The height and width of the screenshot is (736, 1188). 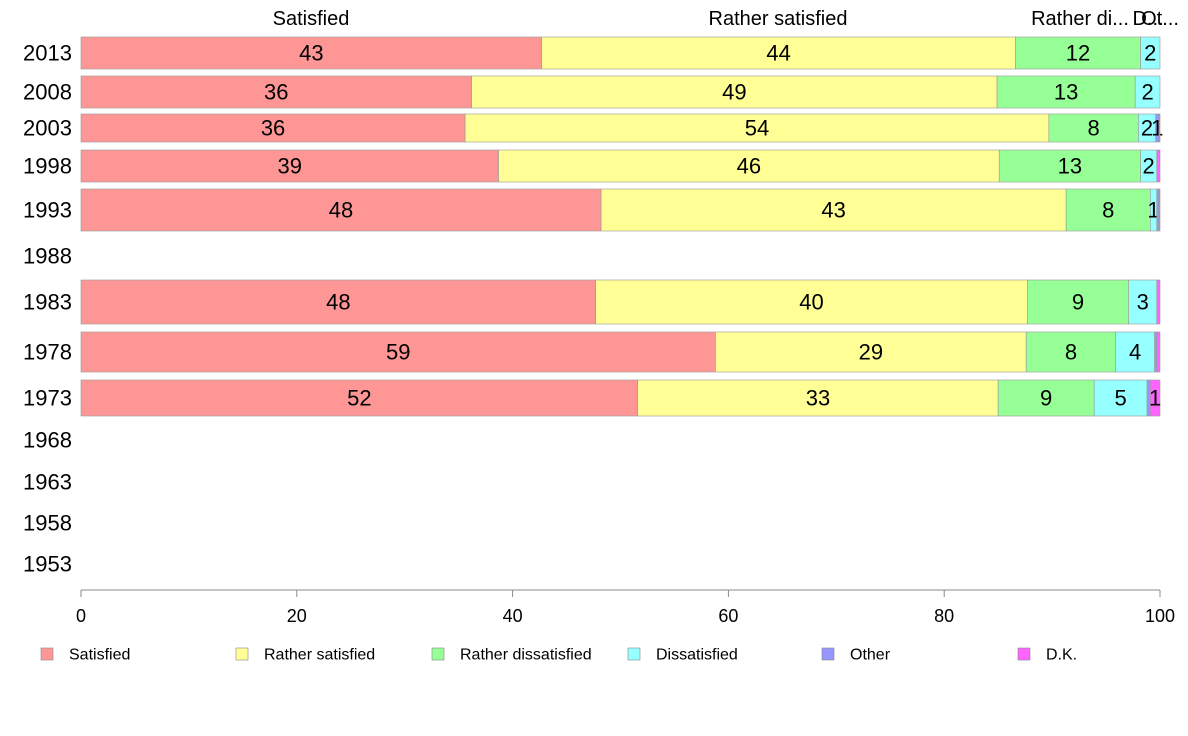 What do you see at coordinates (1158, 302) in the screenshot?
I see `bar-1983-d-k-` at bounding box center [1158, 302].